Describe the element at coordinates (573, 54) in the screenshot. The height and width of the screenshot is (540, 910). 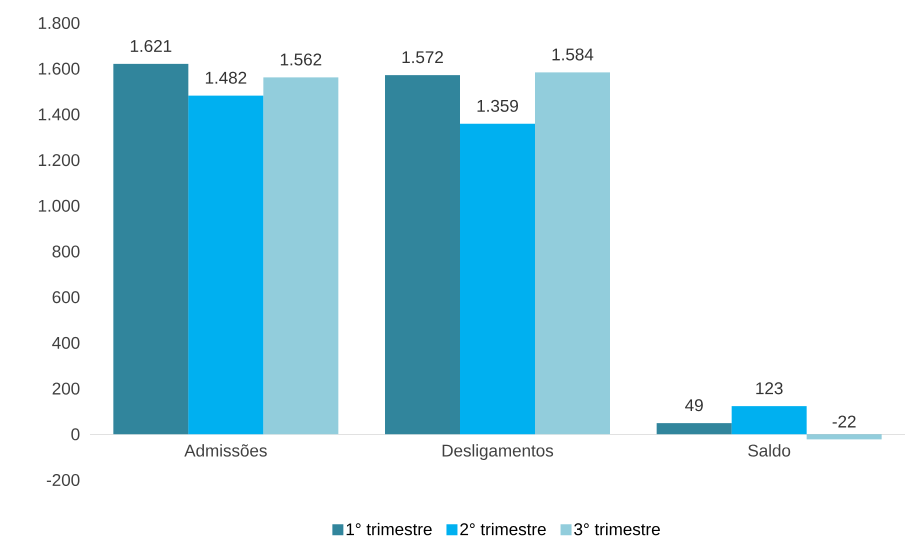
I see `data-label: 1.584` at that location.